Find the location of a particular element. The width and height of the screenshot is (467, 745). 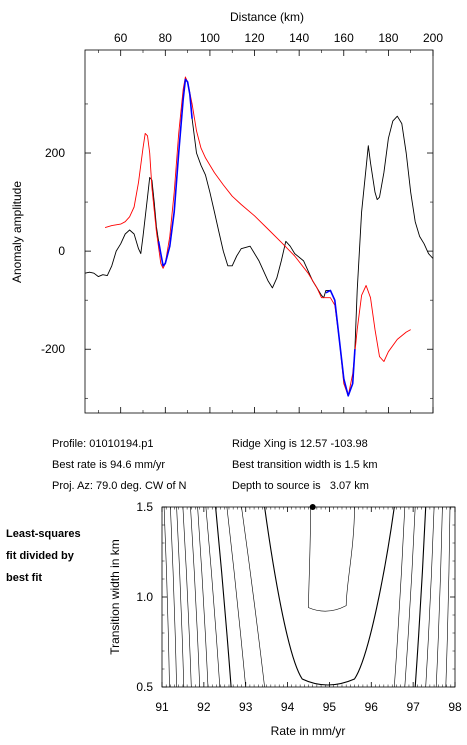

ridge-crossing-label: Ridge Xing is 12.57 -103.98 is located at coordinates (300, 444).